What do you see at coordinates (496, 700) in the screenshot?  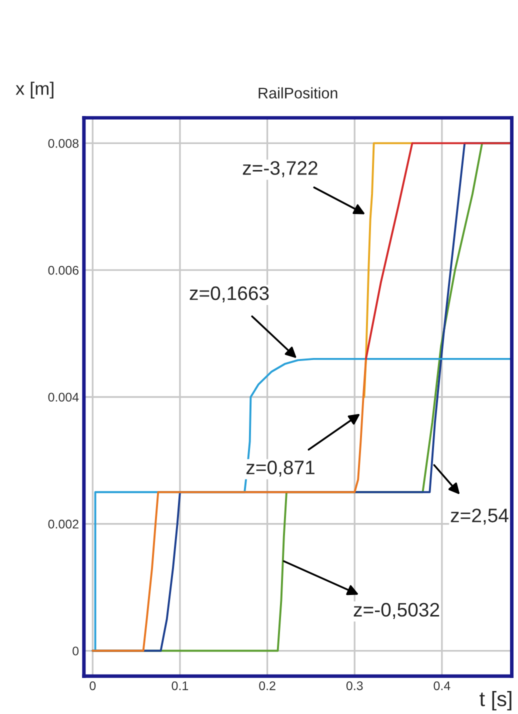 I see `x-axis-title: t [s]` at bounding box center [496, 700].